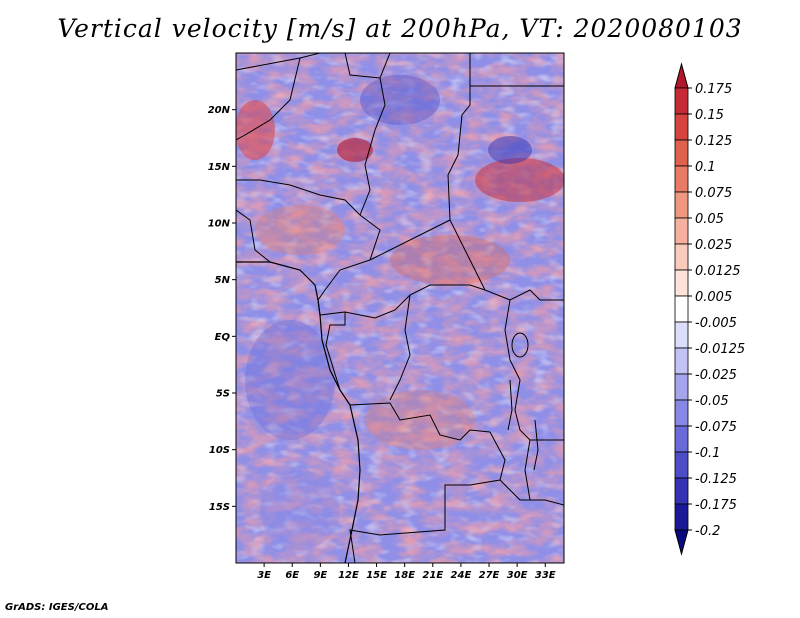  Describe the element at coordinates (292, 575) in the screenshot. I see `lon-label: 6E` at that location.